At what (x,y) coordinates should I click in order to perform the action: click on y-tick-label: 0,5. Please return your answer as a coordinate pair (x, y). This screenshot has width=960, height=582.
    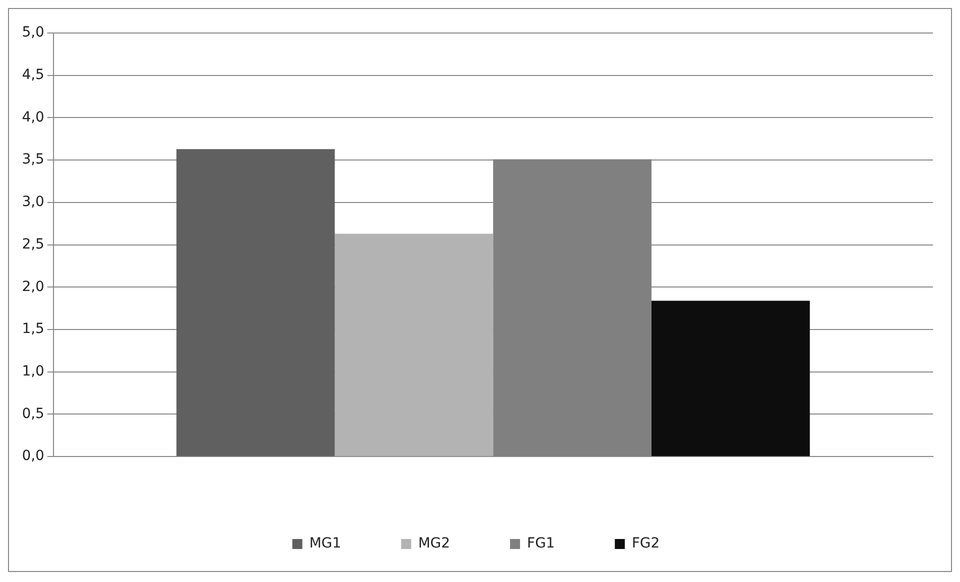
    Looking at the image, I should click on (33, 414).